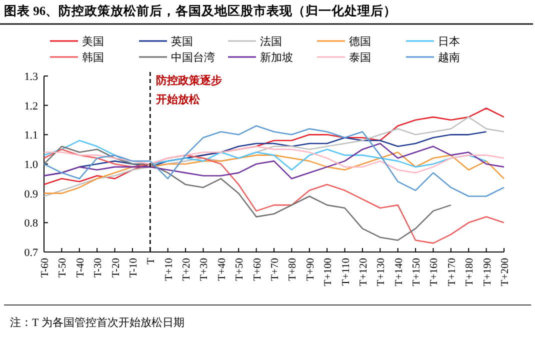  What do you see at coordinates (346, 272) in the screenshot?
I see `x-tick-label: T+110` at bounding box center [346, 272].